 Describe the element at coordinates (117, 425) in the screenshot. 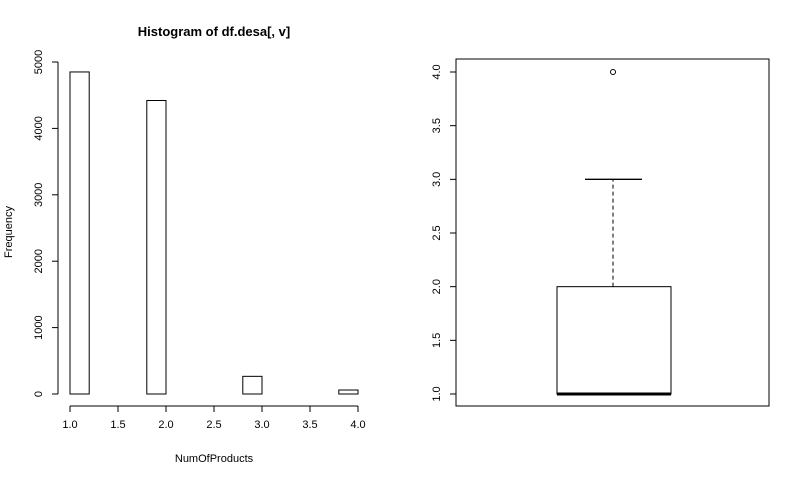

I see `histogram-x-tick-label: 1.5` at that location.